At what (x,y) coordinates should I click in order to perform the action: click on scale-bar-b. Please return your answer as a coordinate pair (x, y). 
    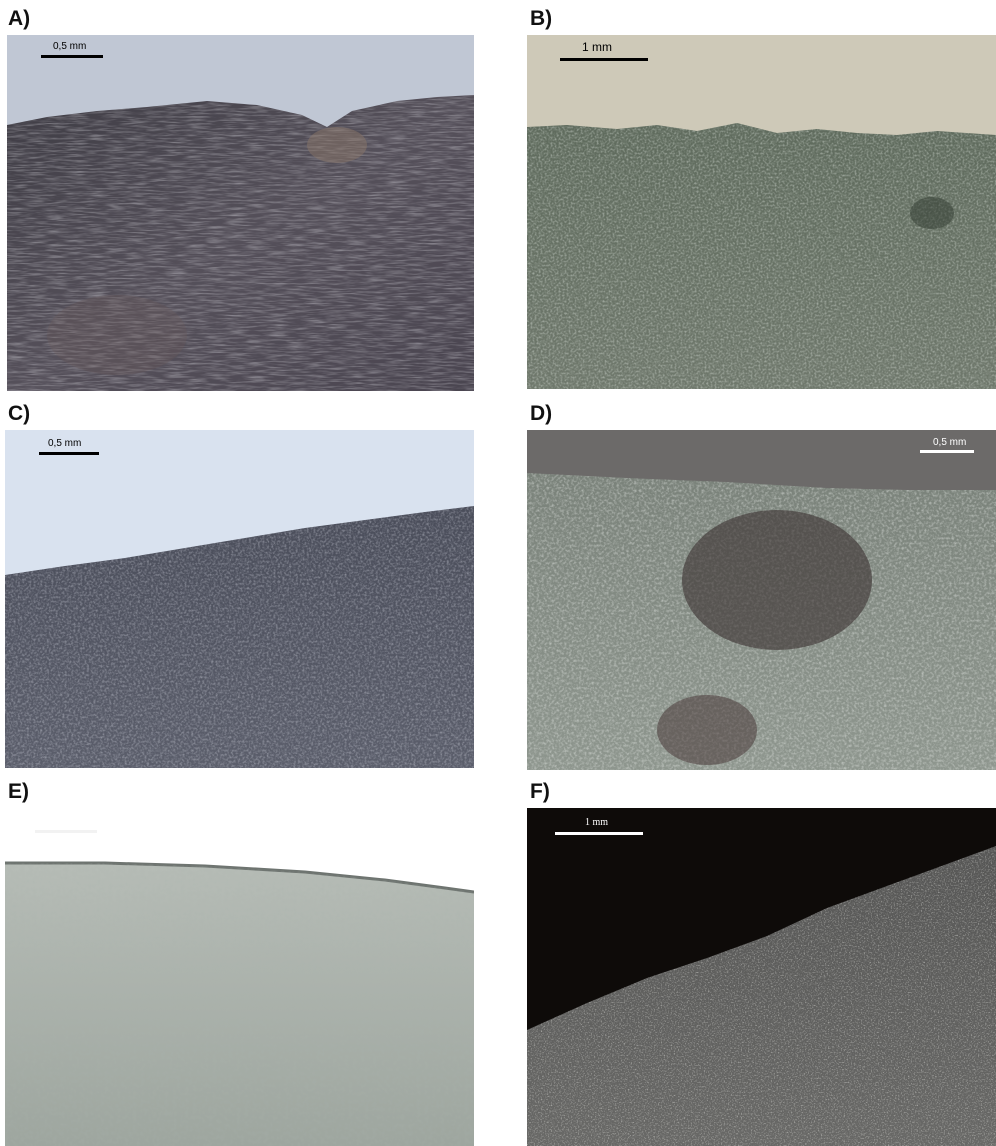
    Looking at the image, I should click on (604, 59).